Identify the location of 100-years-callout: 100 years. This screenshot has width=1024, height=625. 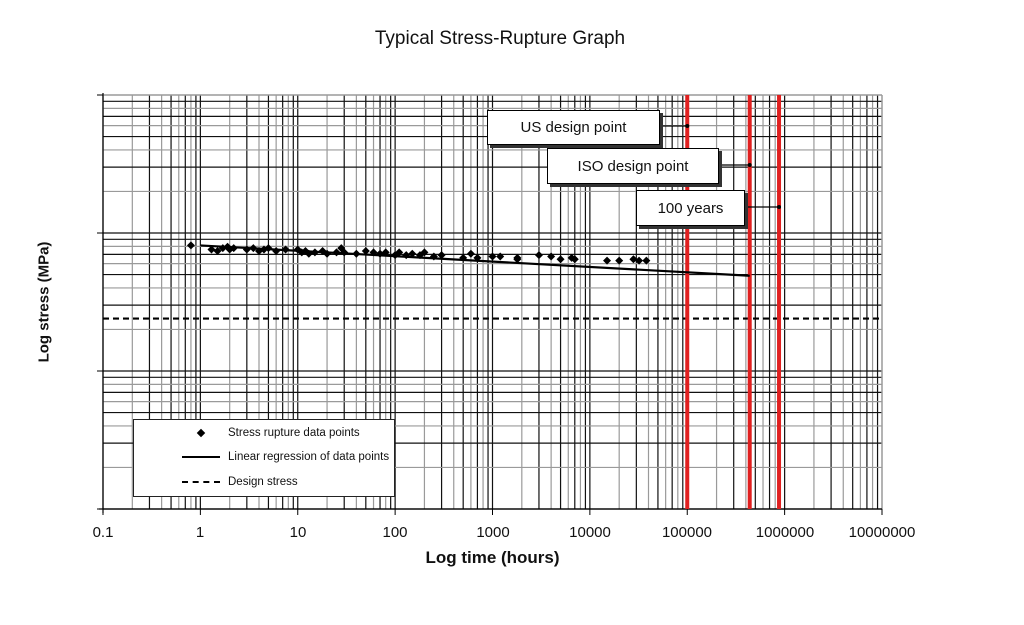
(690, 208).